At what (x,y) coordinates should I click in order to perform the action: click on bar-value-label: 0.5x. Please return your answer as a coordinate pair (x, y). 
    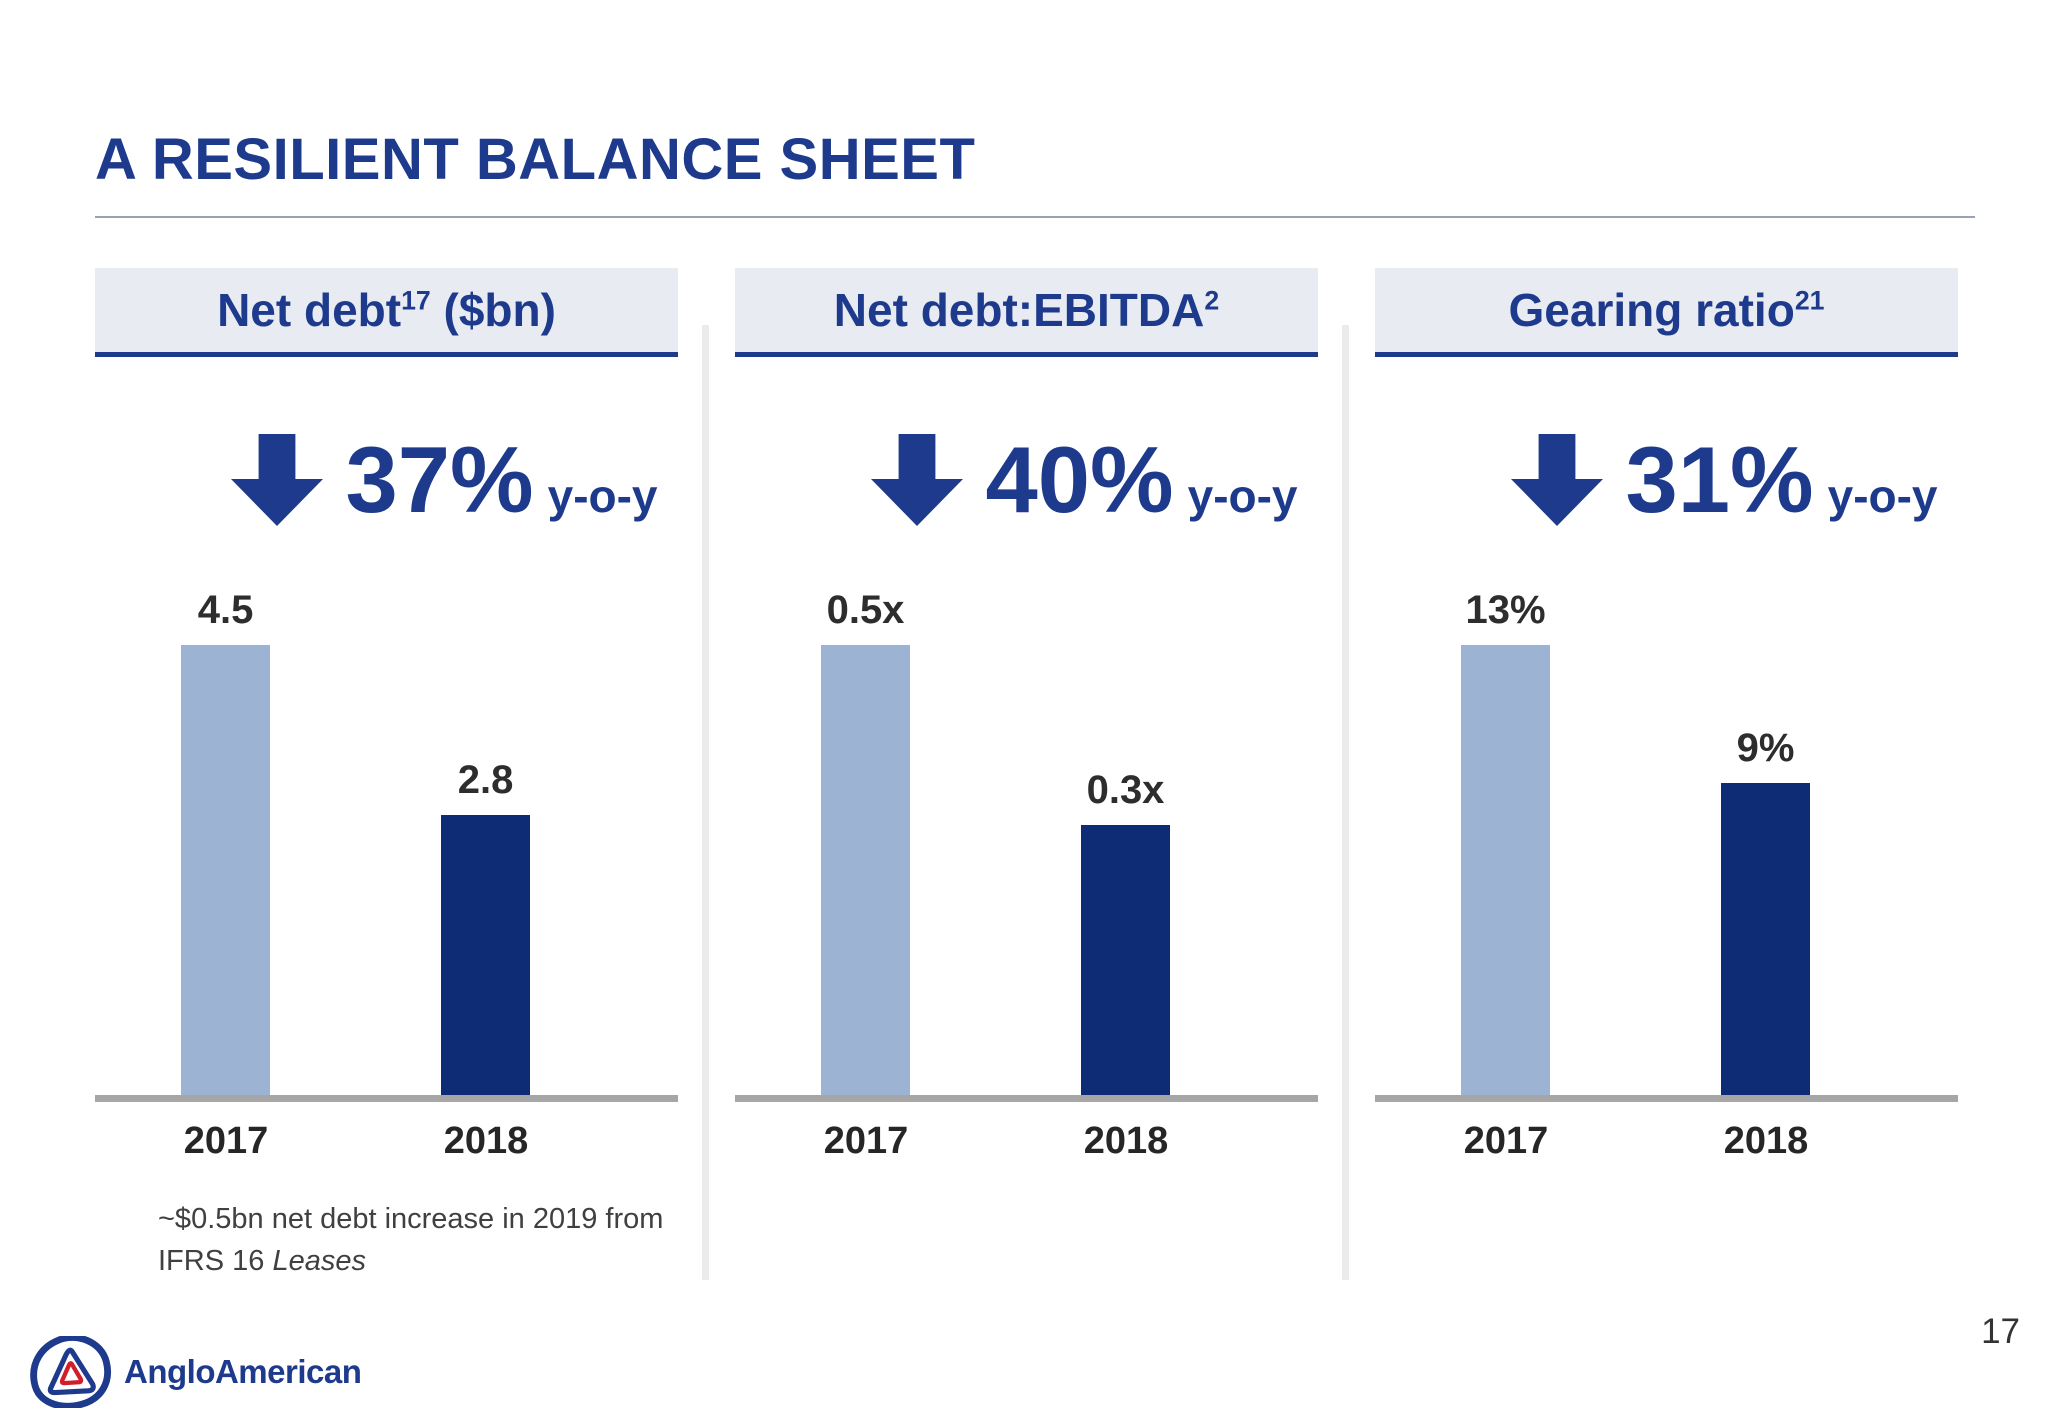
    Looking at the image, I should click on (865, 610).